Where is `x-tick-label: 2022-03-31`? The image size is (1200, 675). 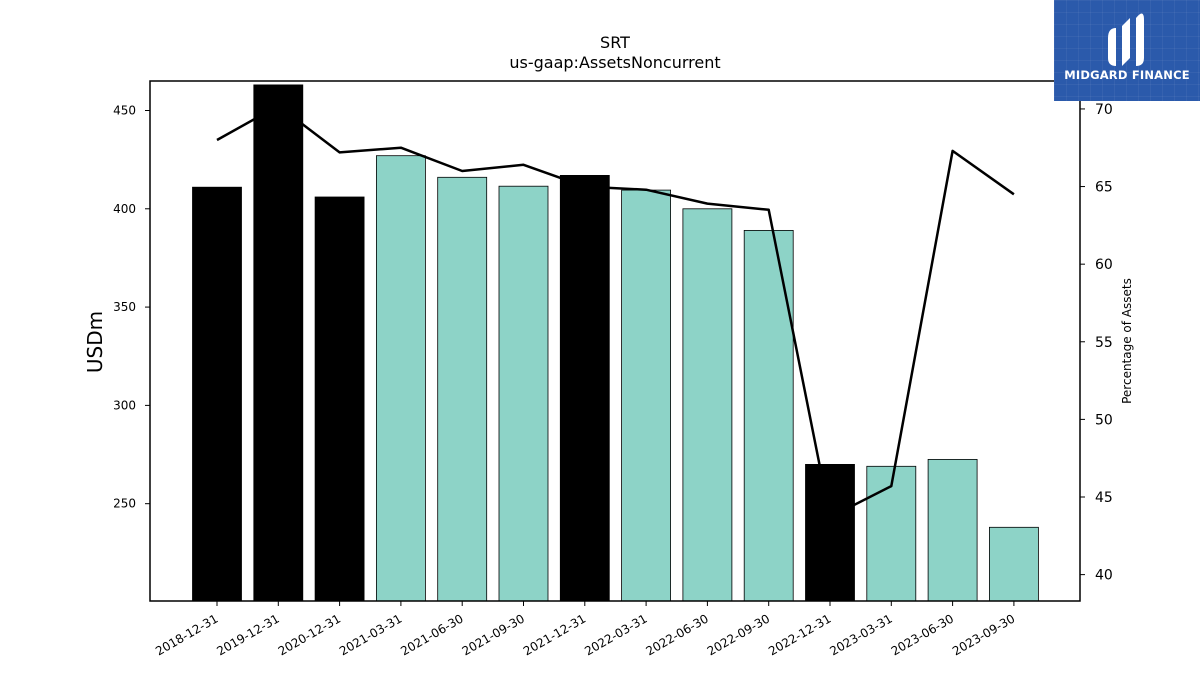 x-tick-label: 2022-03-31 is located at coordinates (615, 634).